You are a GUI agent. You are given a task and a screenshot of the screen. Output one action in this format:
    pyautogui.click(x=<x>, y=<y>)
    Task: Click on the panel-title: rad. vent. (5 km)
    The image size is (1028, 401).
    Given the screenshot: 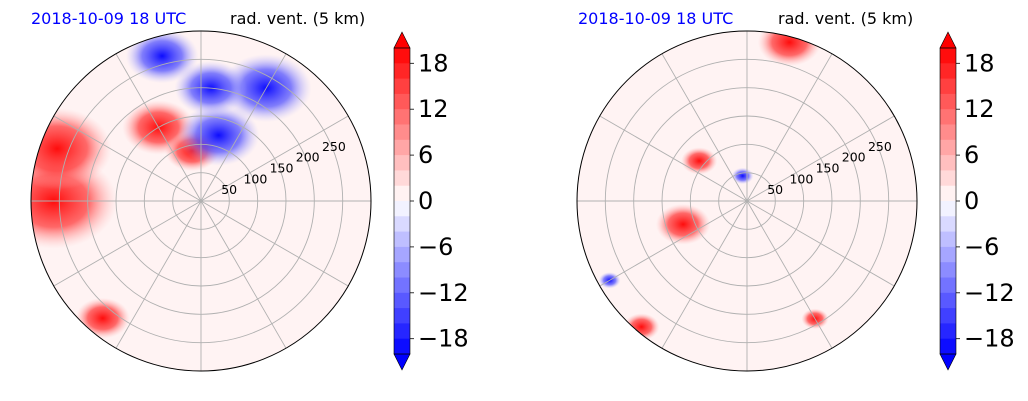 What is the action you would take?
    pyautogui.click(x=845, y=18)
    